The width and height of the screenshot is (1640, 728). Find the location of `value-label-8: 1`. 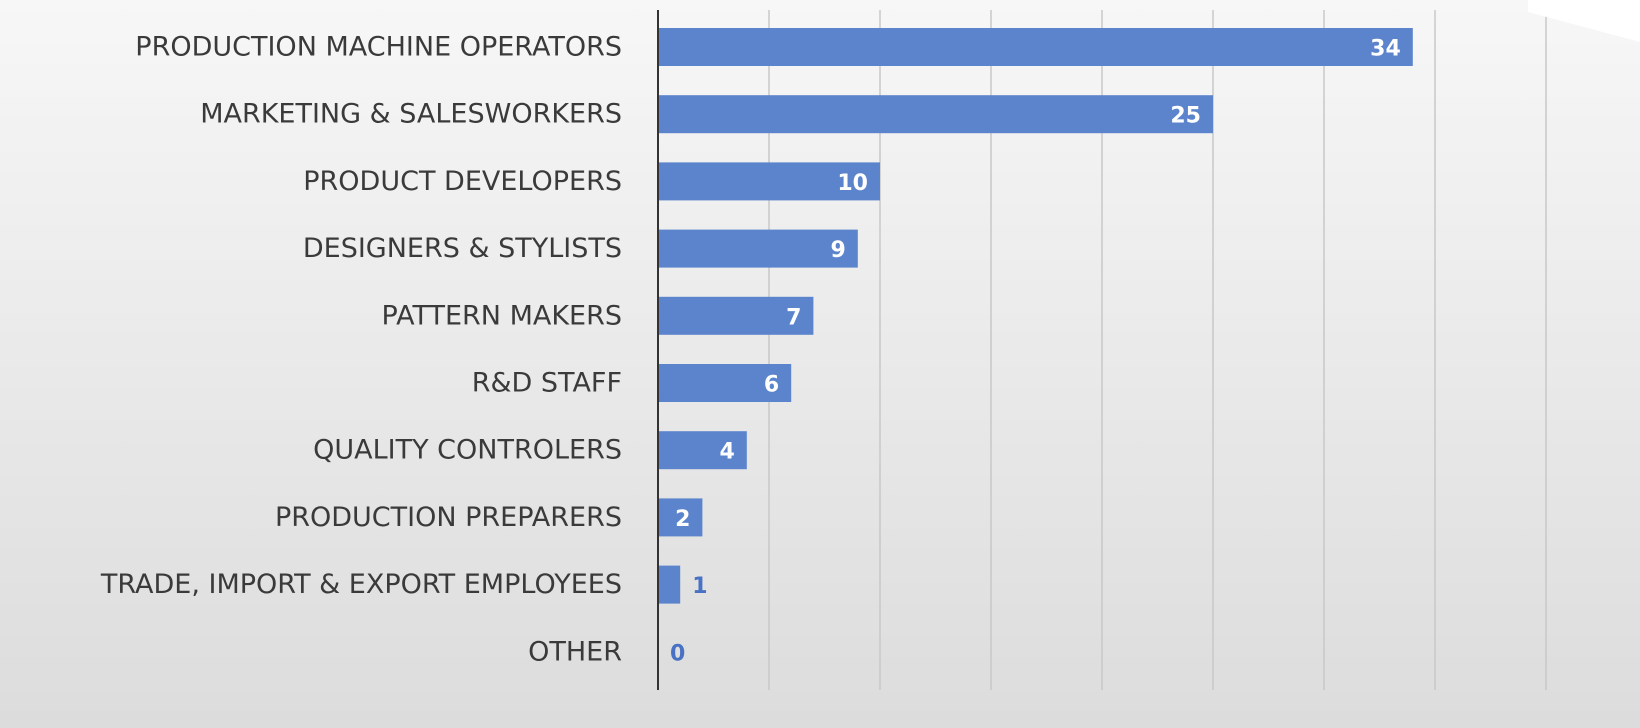

value-label-8: 1 is located at coordinates (699, 586).